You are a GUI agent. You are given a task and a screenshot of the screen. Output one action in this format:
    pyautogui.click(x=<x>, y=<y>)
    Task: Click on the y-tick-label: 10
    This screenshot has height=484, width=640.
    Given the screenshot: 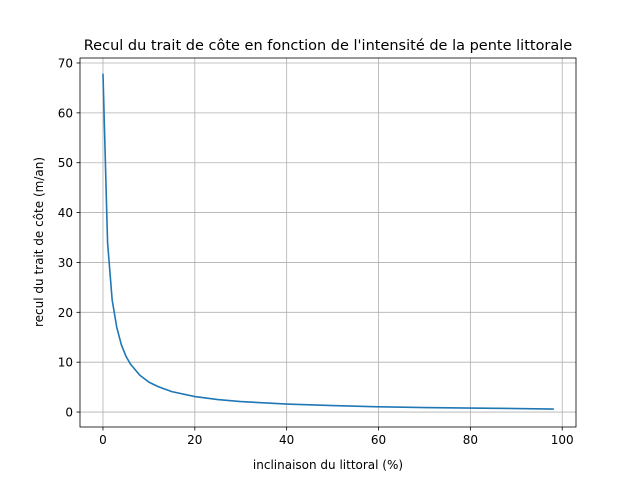 What is the action you would take?
    pyautogui.click(x=65, y=363)
    